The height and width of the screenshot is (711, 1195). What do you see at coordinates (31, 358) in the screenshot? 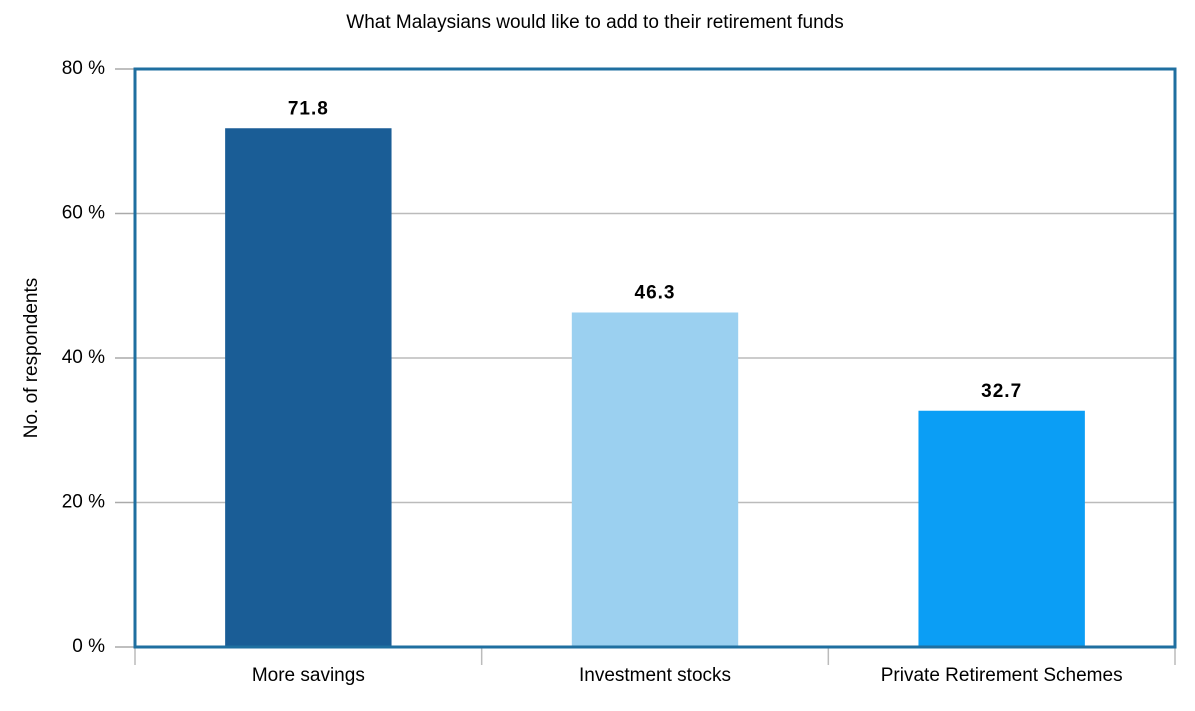
I see `y-axis-label: No. of respondents` at bounding box center [31, 358].